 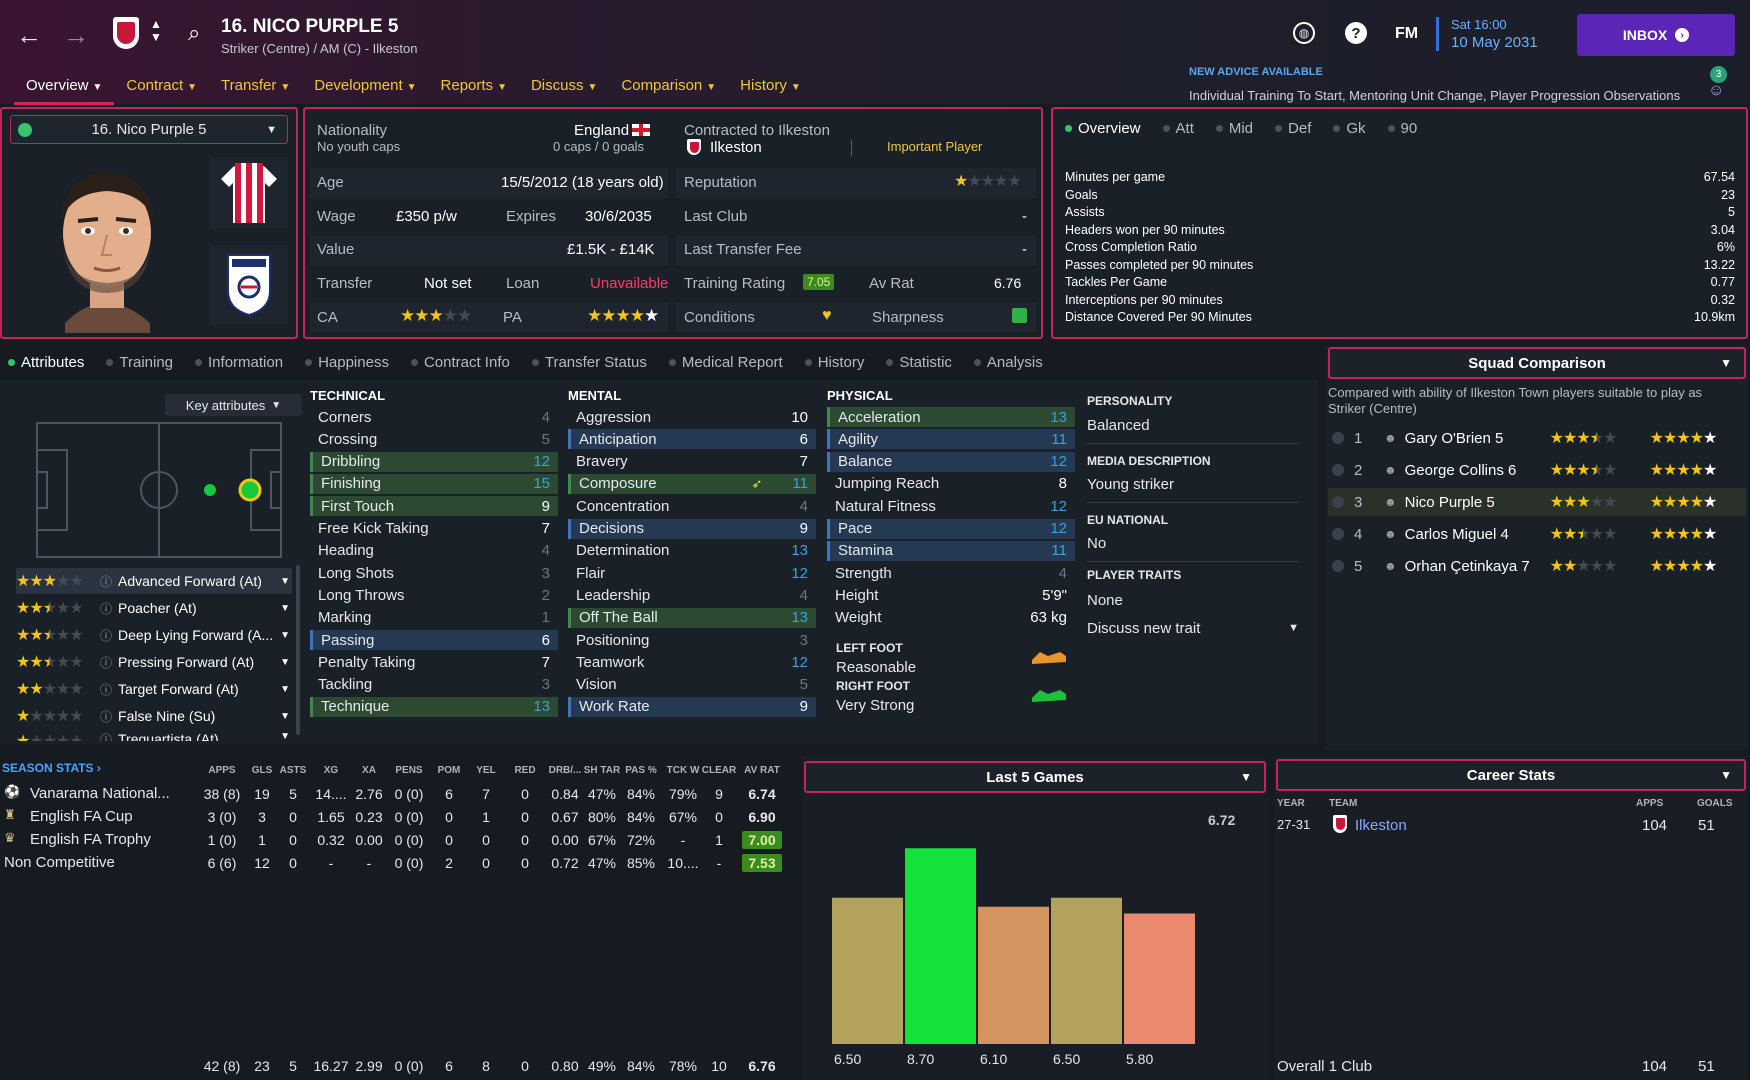 What do you see at coordinates (951, 417) in the screenshot?
I see `attribute-row: Acceleration 13` at bounding box center [951, 417].